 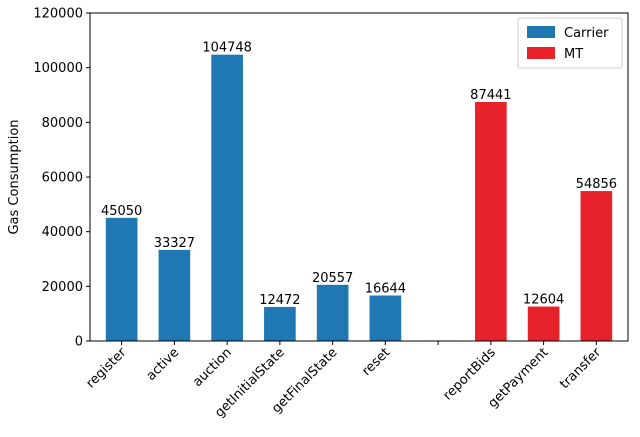 I want to click on legend-swatch-mt, so click(x=541, y=53).